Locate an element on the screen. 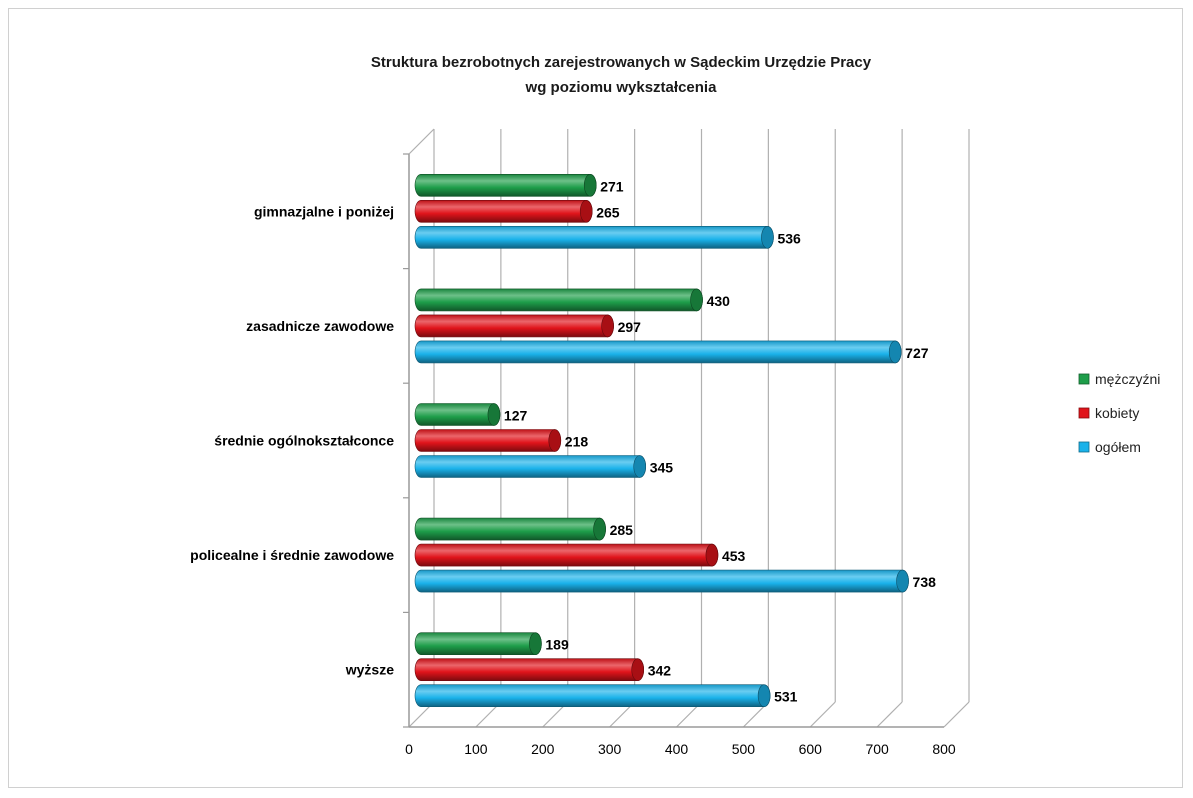  data-label: 536 is located at coordinates (789, 238).